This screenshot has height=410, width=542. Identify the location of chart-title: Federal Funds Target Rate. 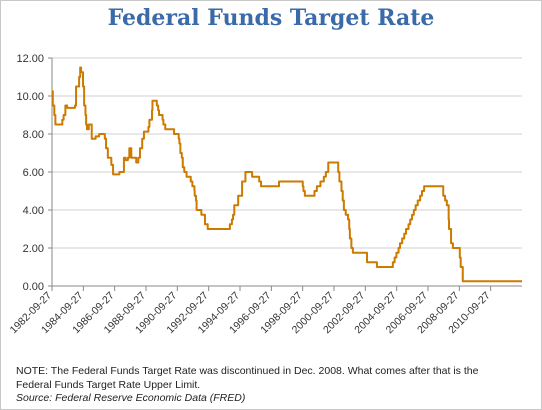
(271, 18).